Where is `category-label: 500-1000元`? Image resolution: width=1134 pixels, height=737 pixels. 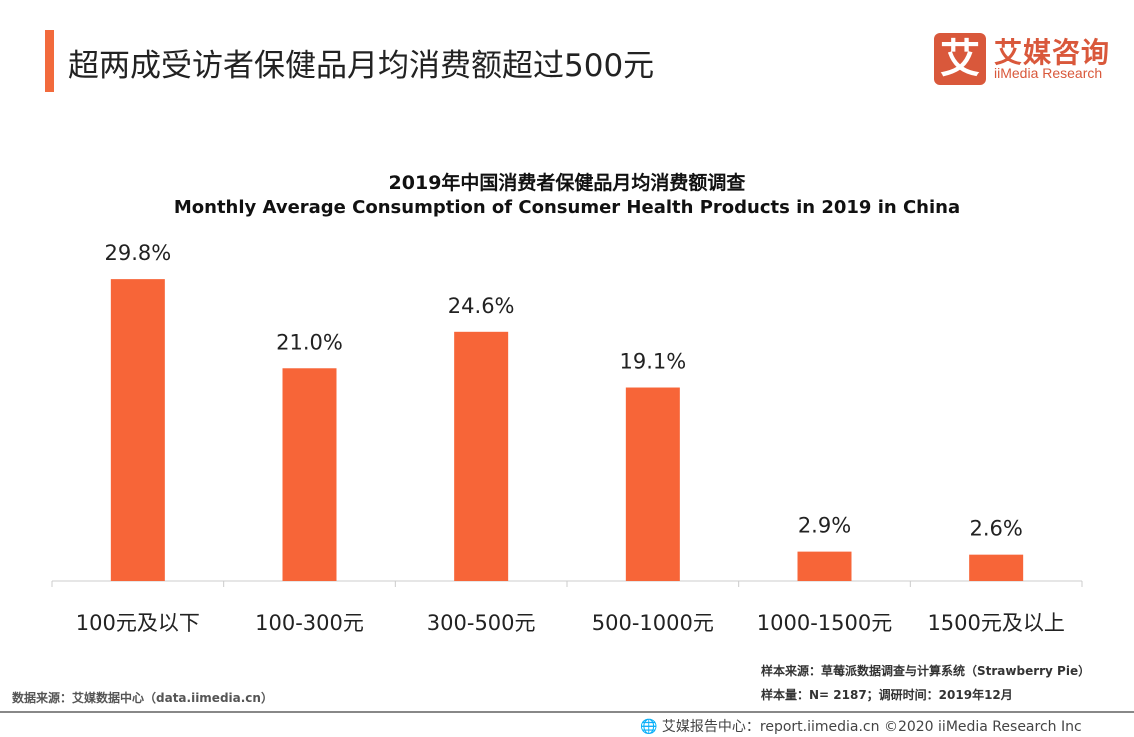 category-label: 500-1000元 is located at coordinates (653, 623).